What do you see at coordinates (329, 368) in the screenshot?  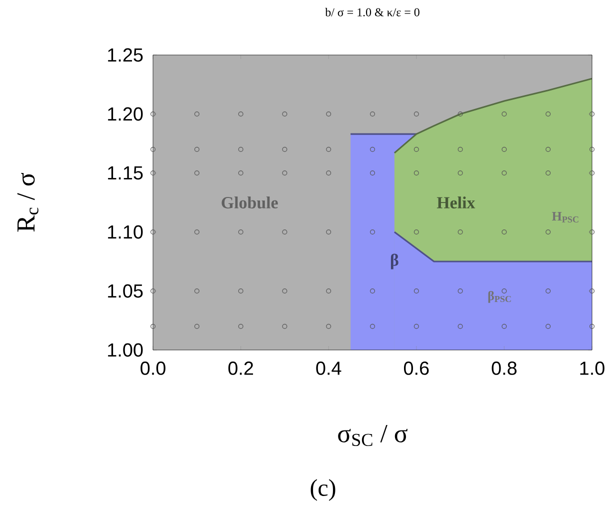 I see `x-tick-label: 0.4` at bounding box center [329, 368].